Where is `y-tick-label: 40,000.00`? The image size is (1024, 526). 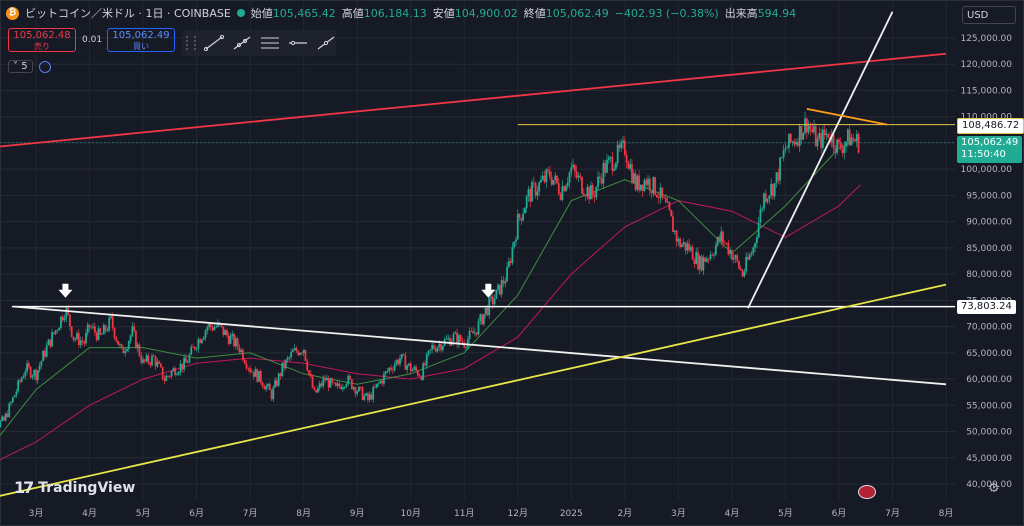
y-tick-label: 40,000.00 is located at coordinates (989, 485).